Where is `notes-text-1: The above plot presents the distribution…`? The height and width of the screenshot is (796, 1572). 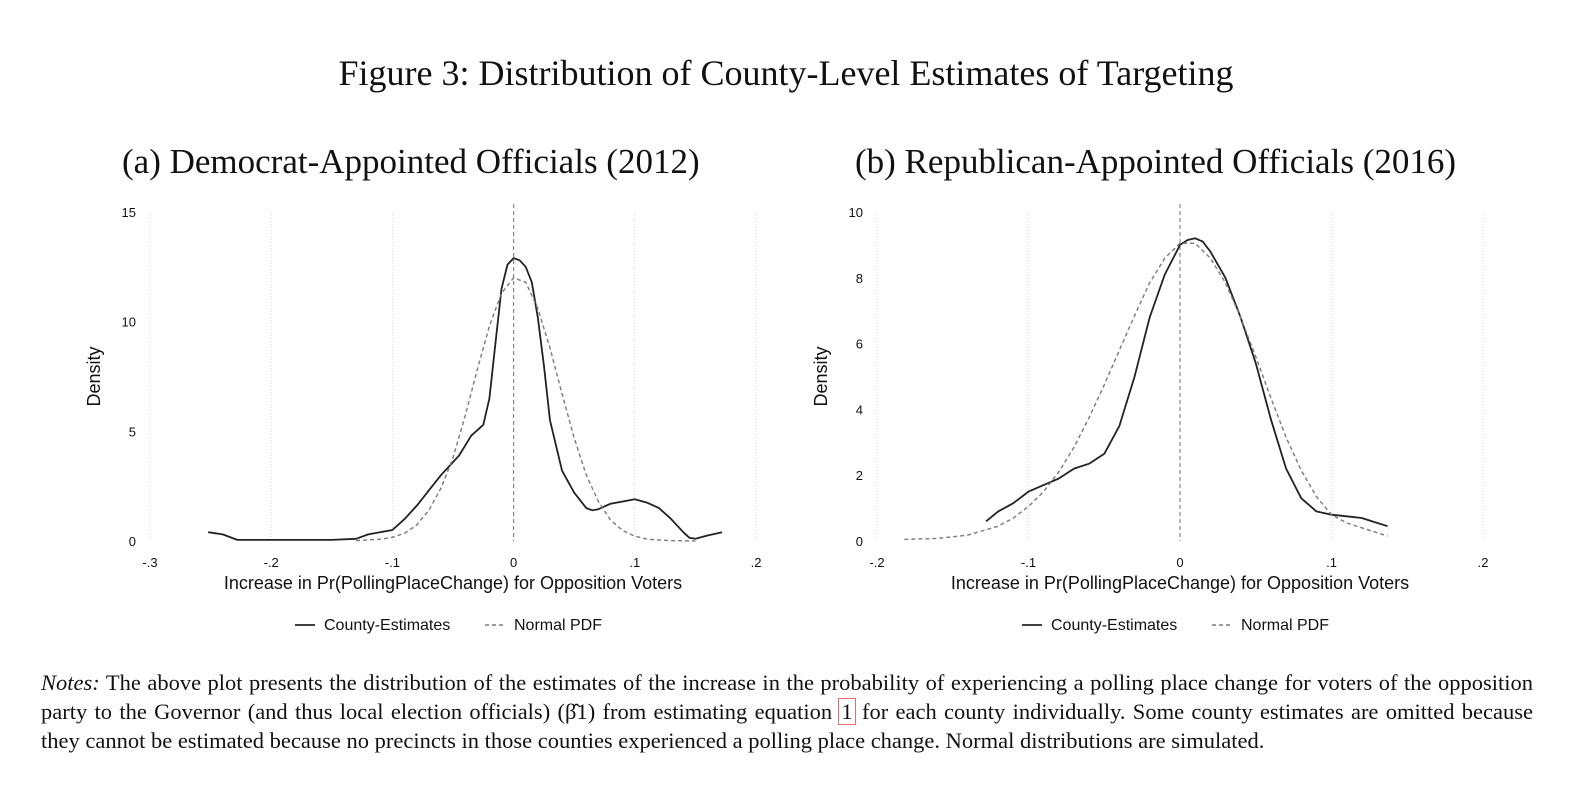
notes-text-1: The above plot presents the distribution… is located at coordinates (787, 697).